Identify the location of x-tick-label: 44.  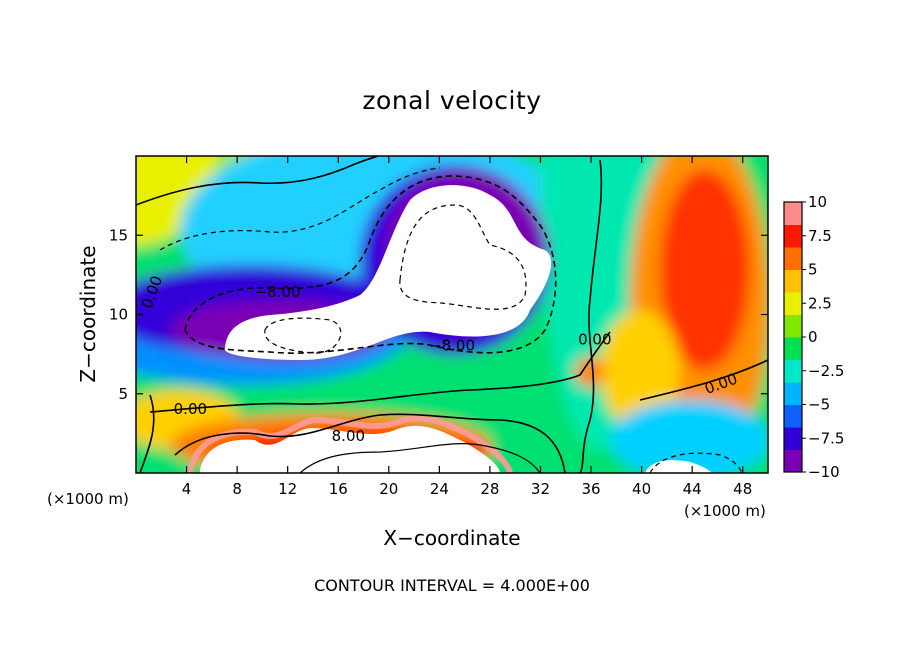
(692, 489).